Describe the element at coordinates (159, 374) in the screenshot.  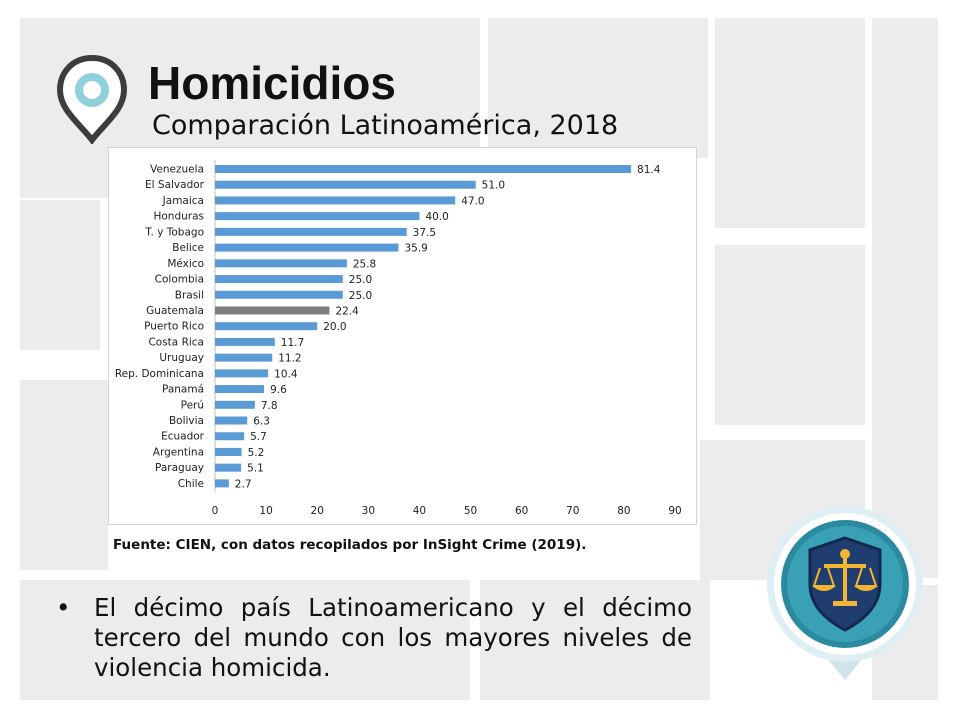
I see `category-label: Rep. Dominicana` at that location.